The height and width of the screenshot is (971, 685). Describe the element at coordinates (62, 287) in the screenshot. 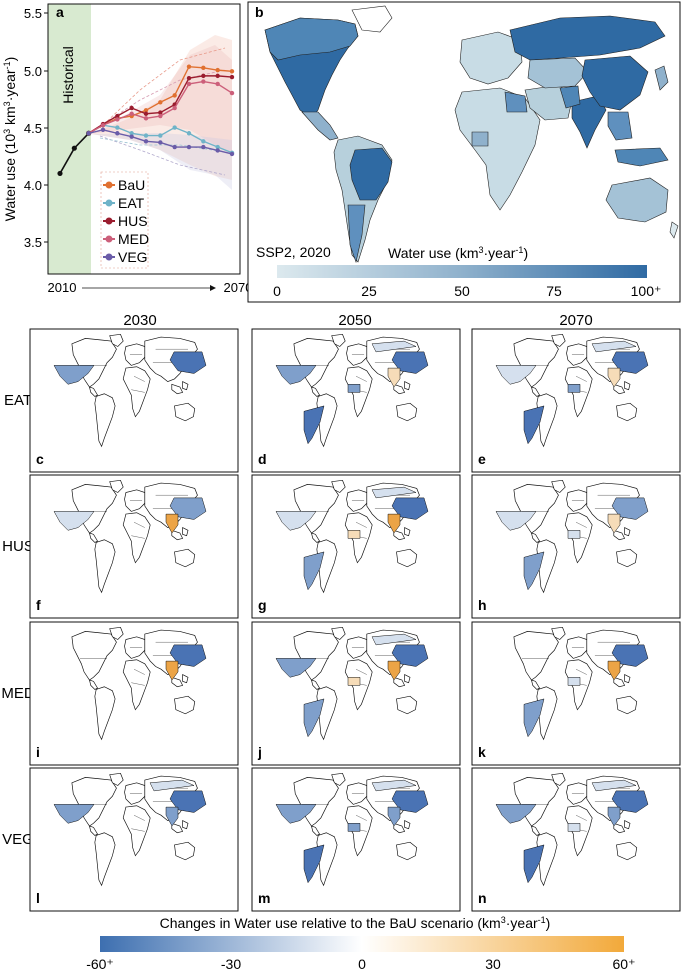

I see `x-start-label: 2010` at that location.